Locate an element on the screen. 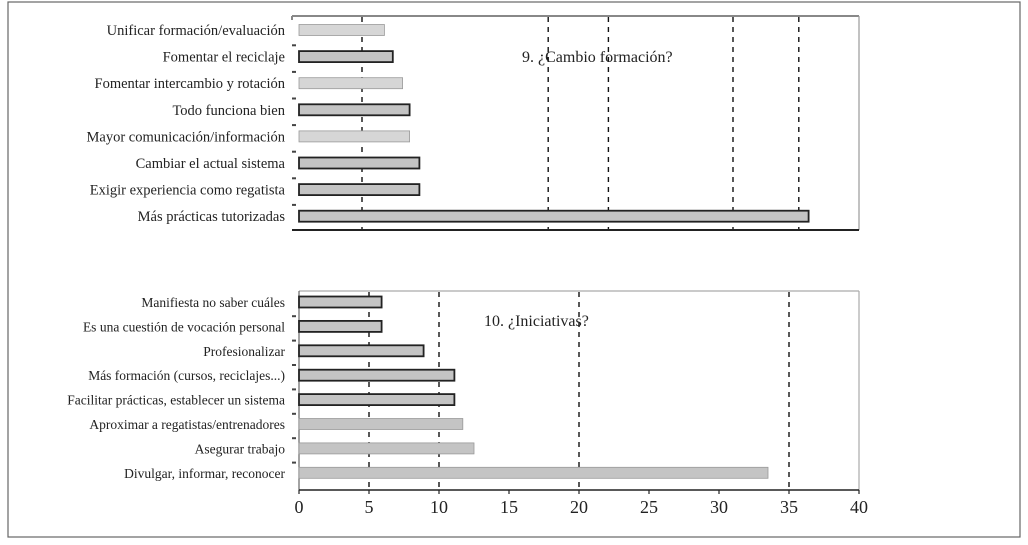  x-tick-label: 25 is located at coordinates (649, 507).